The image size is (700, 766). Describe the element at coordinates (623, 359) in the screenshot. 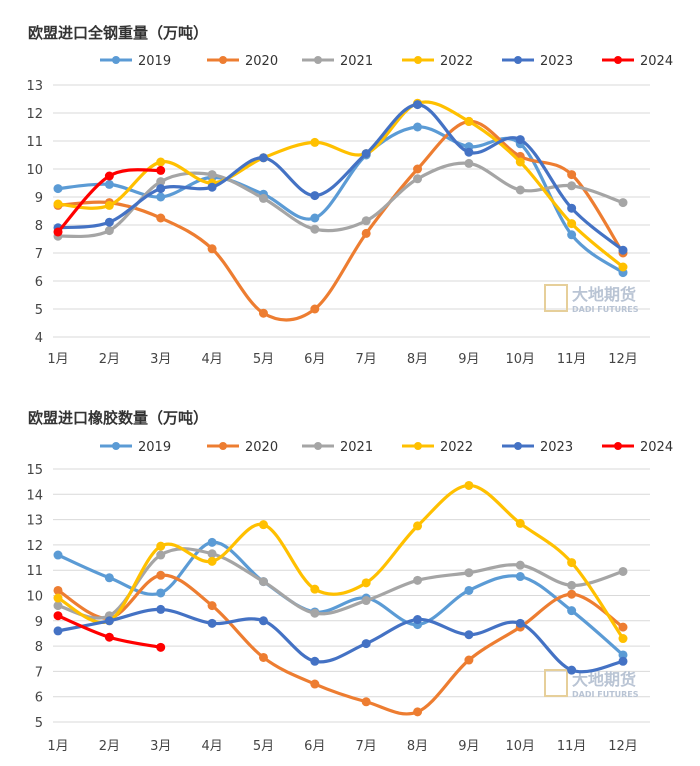

I see `x-tick-label: 12月` at that location.